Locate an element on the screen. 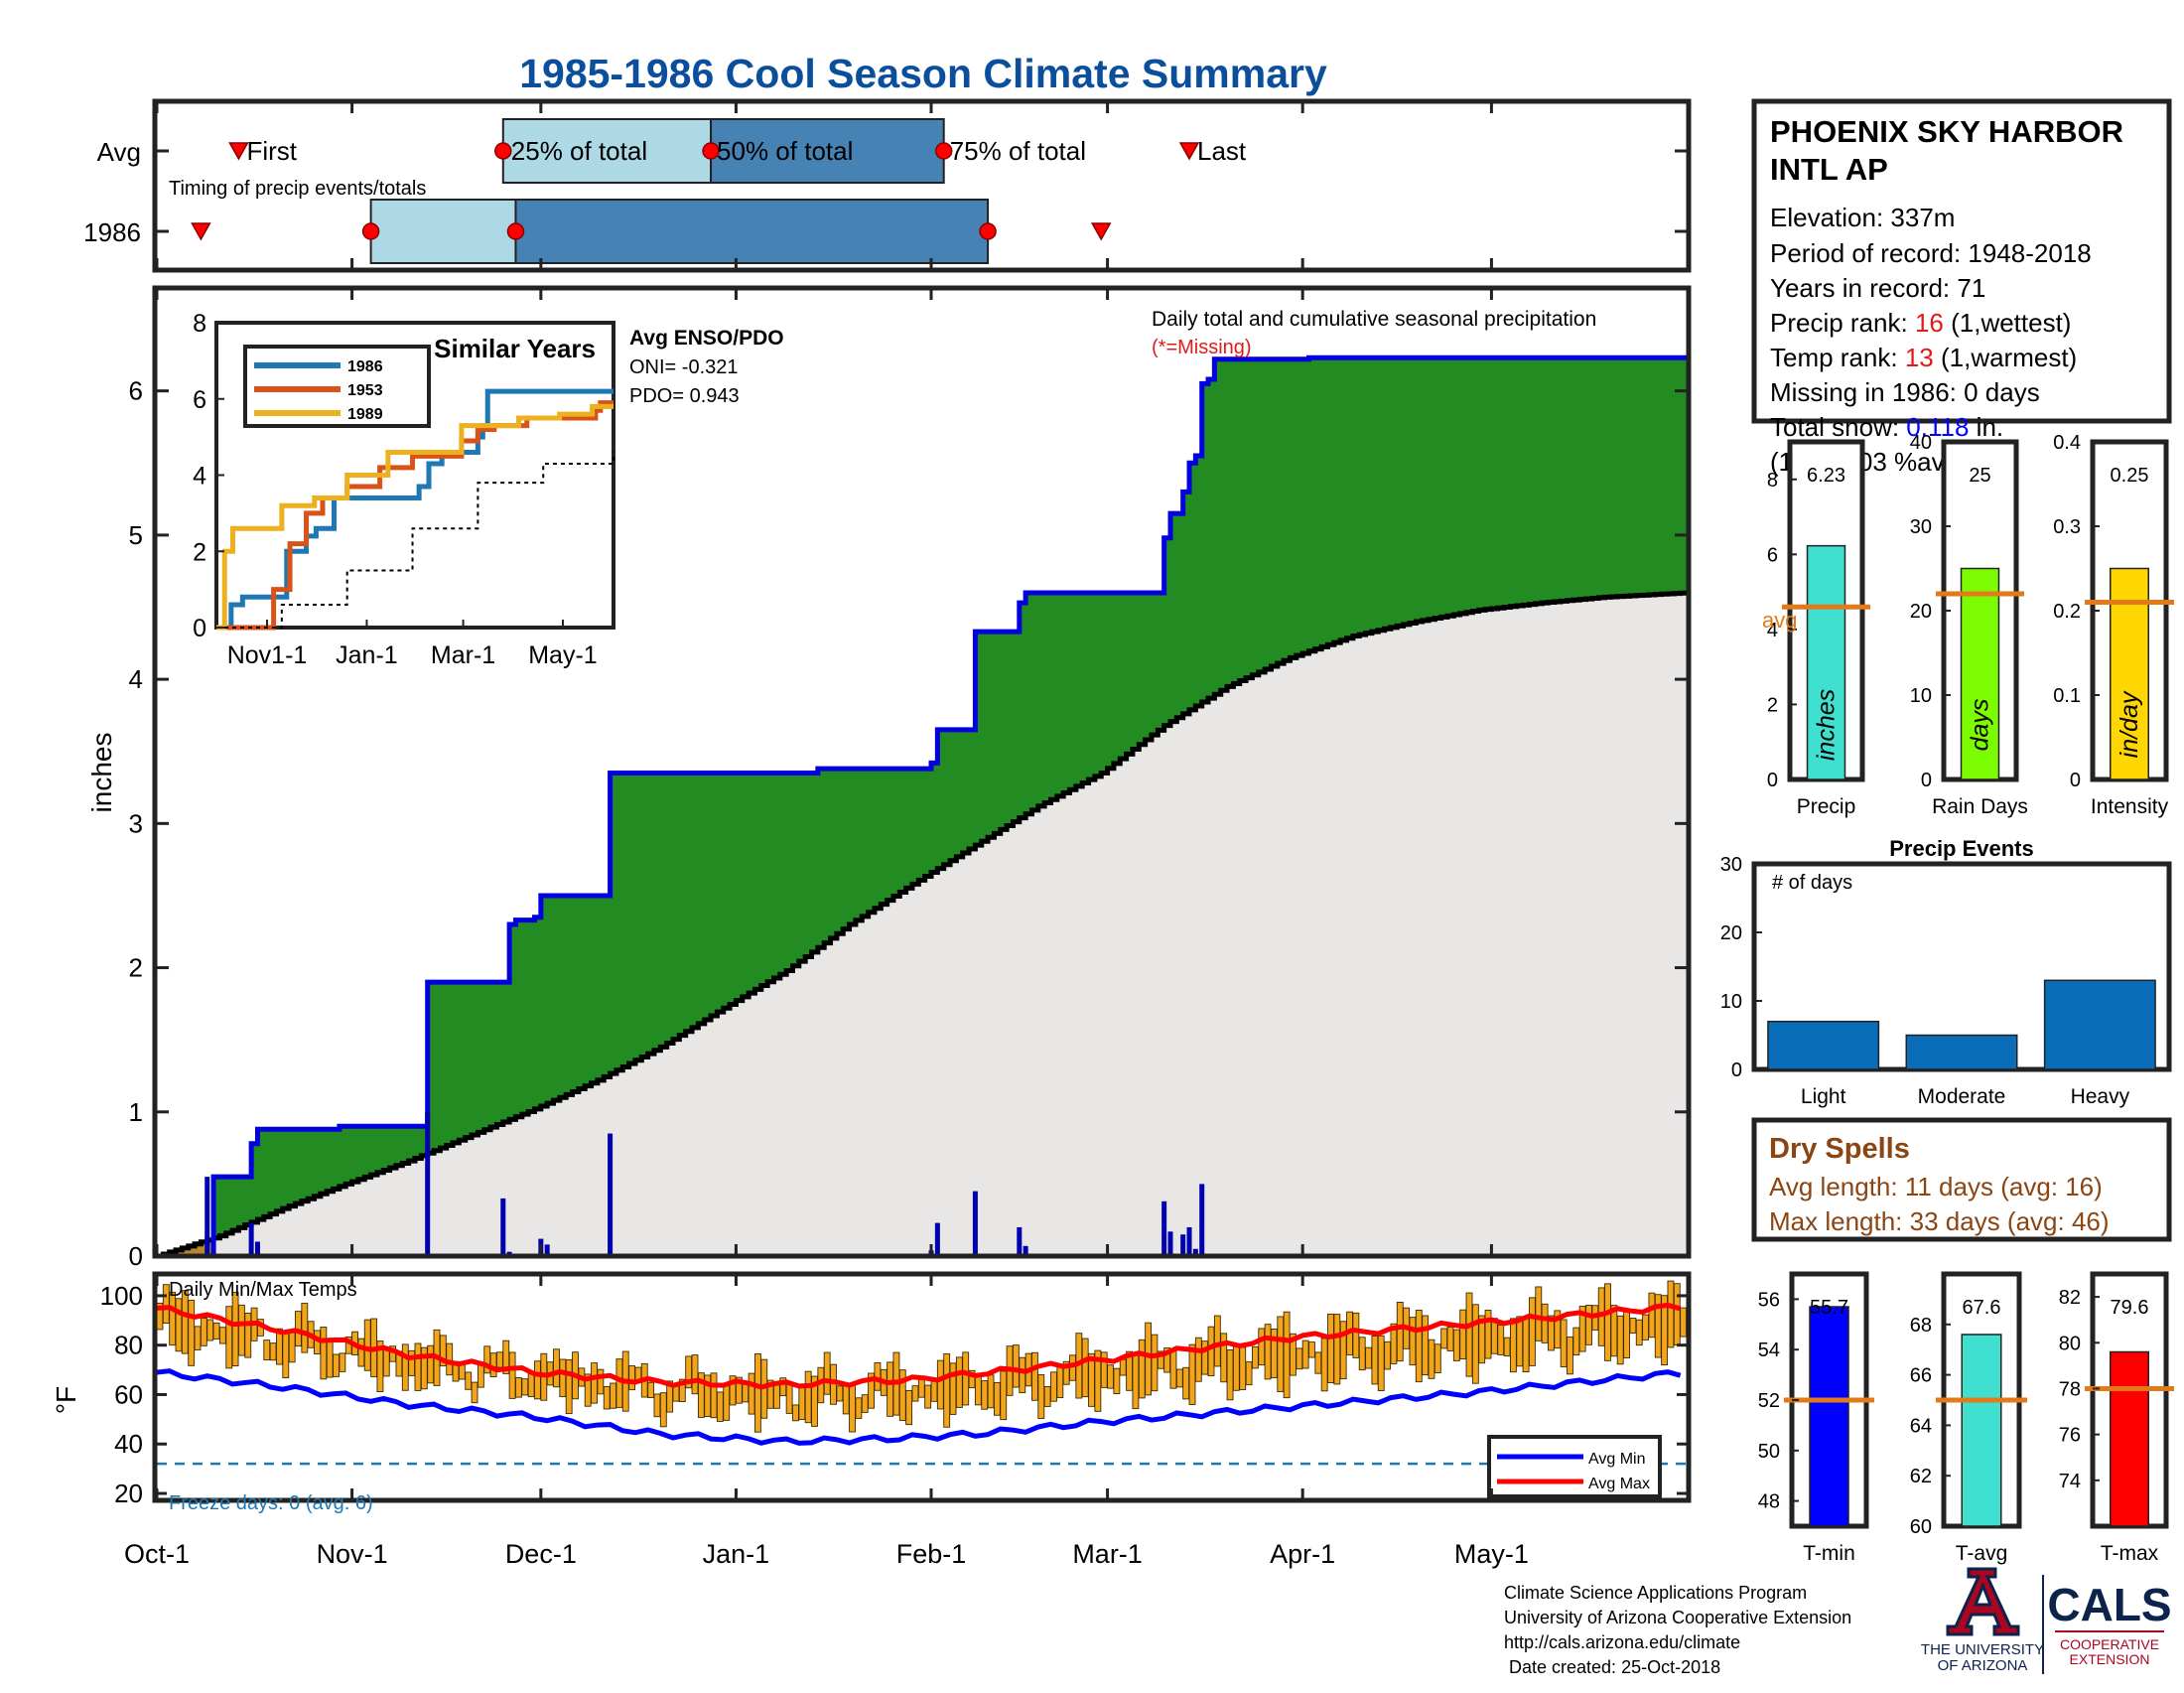  season-0-y-tick-label: 6 is located at coordinates (1772, 555).